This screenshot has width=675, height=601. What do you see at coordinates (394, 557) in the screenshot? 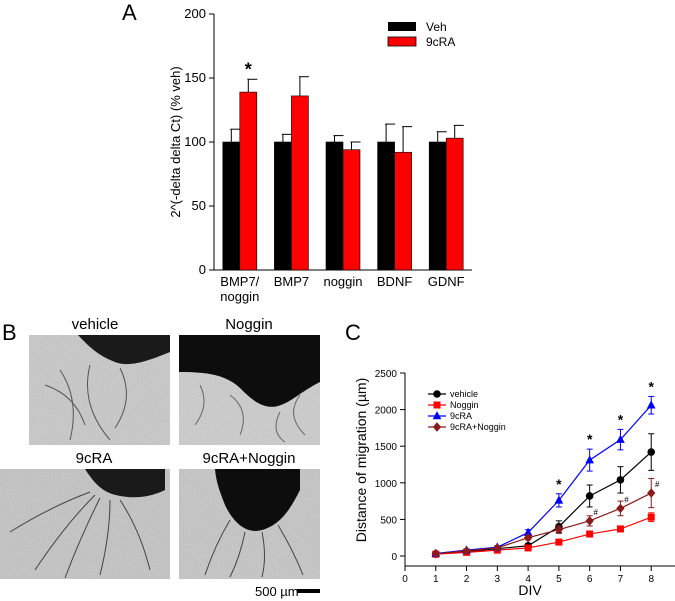
I see `line-chart-y-tick-label: 0` at bounding box center [394, 557].